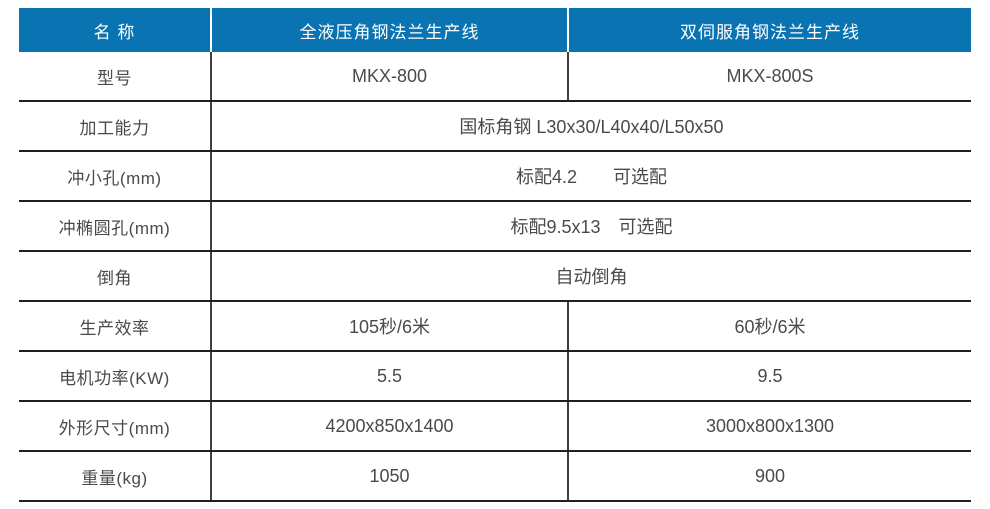 Image resolution: width=990 pixels, height=509 pixels. Describe the element at coordinates (115, 126) in the screenshot. I see `row-label-cell: 加工能力` at that location.